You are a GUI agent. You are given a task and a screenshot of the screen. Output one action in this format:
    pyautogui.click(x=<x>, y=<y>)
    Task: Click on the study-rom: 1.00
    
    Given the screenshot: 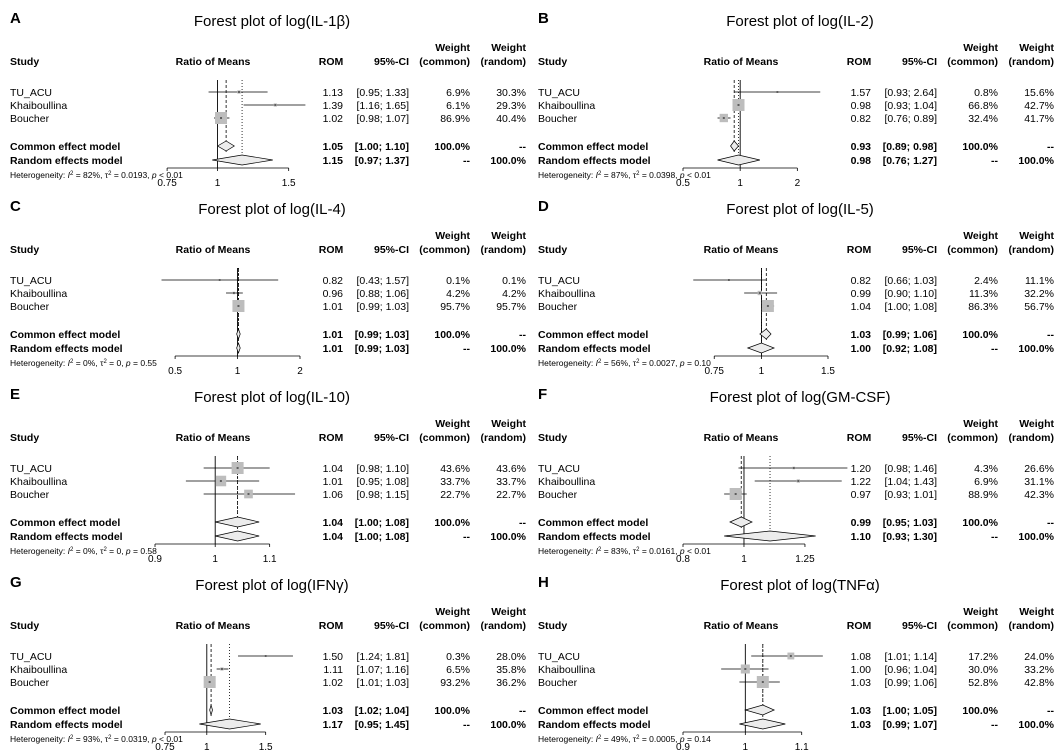 What is the action you would take?
    pyautogui.click(x=861, y=670)
    